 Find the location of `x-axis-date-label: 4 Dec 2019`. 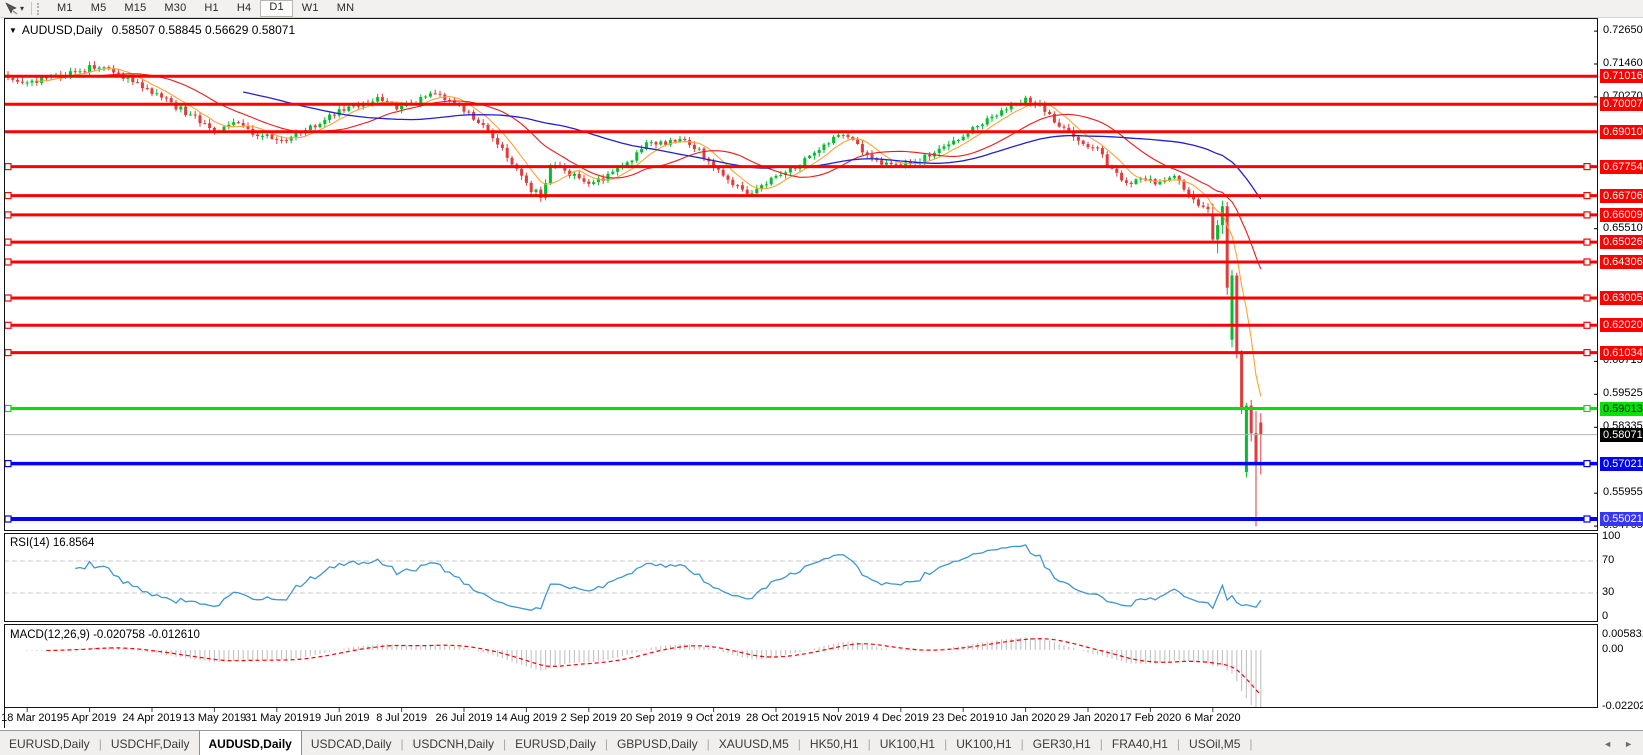

x-axis-date-label: 4 Dec 2019 is located at coordinates (900, 718).